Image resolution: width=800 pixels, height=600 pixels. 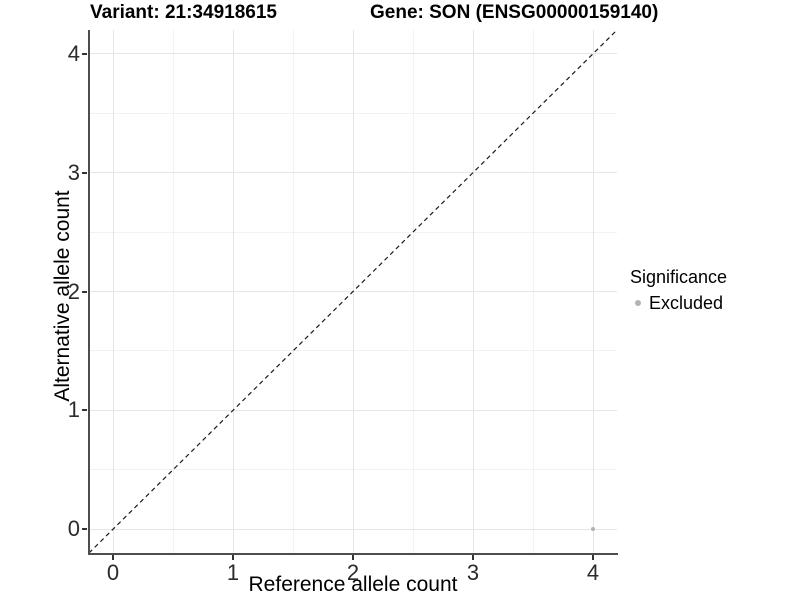 I want to click on x-tick-label: 0, so click(x=113, y=572).